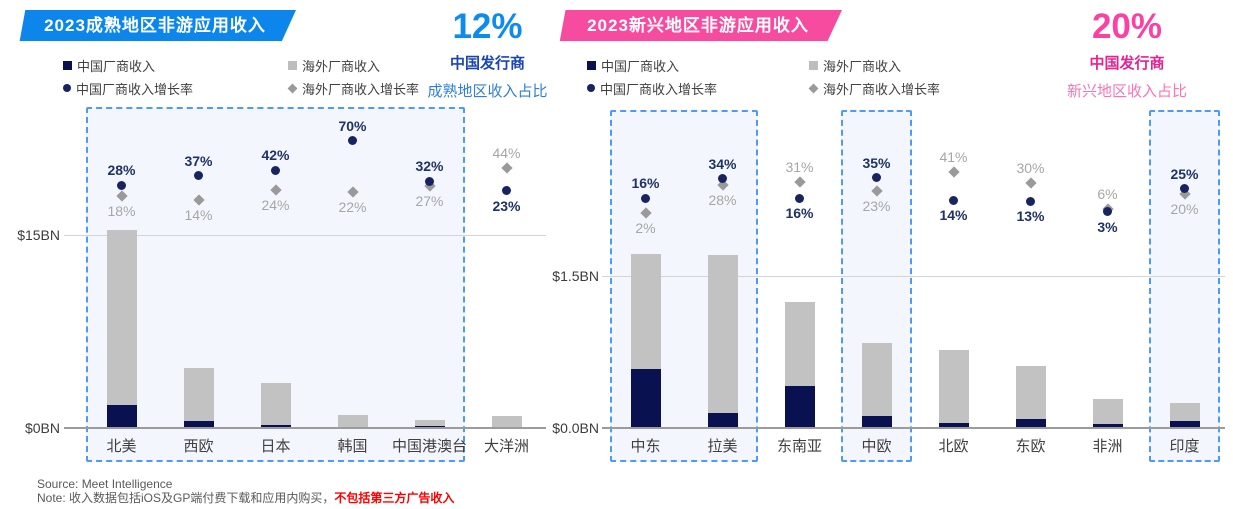 The image size is (1233, 509). Describe the element at coordinates (506, 205) in the screenshot. I see `growth-label-china: 23%` at that location.